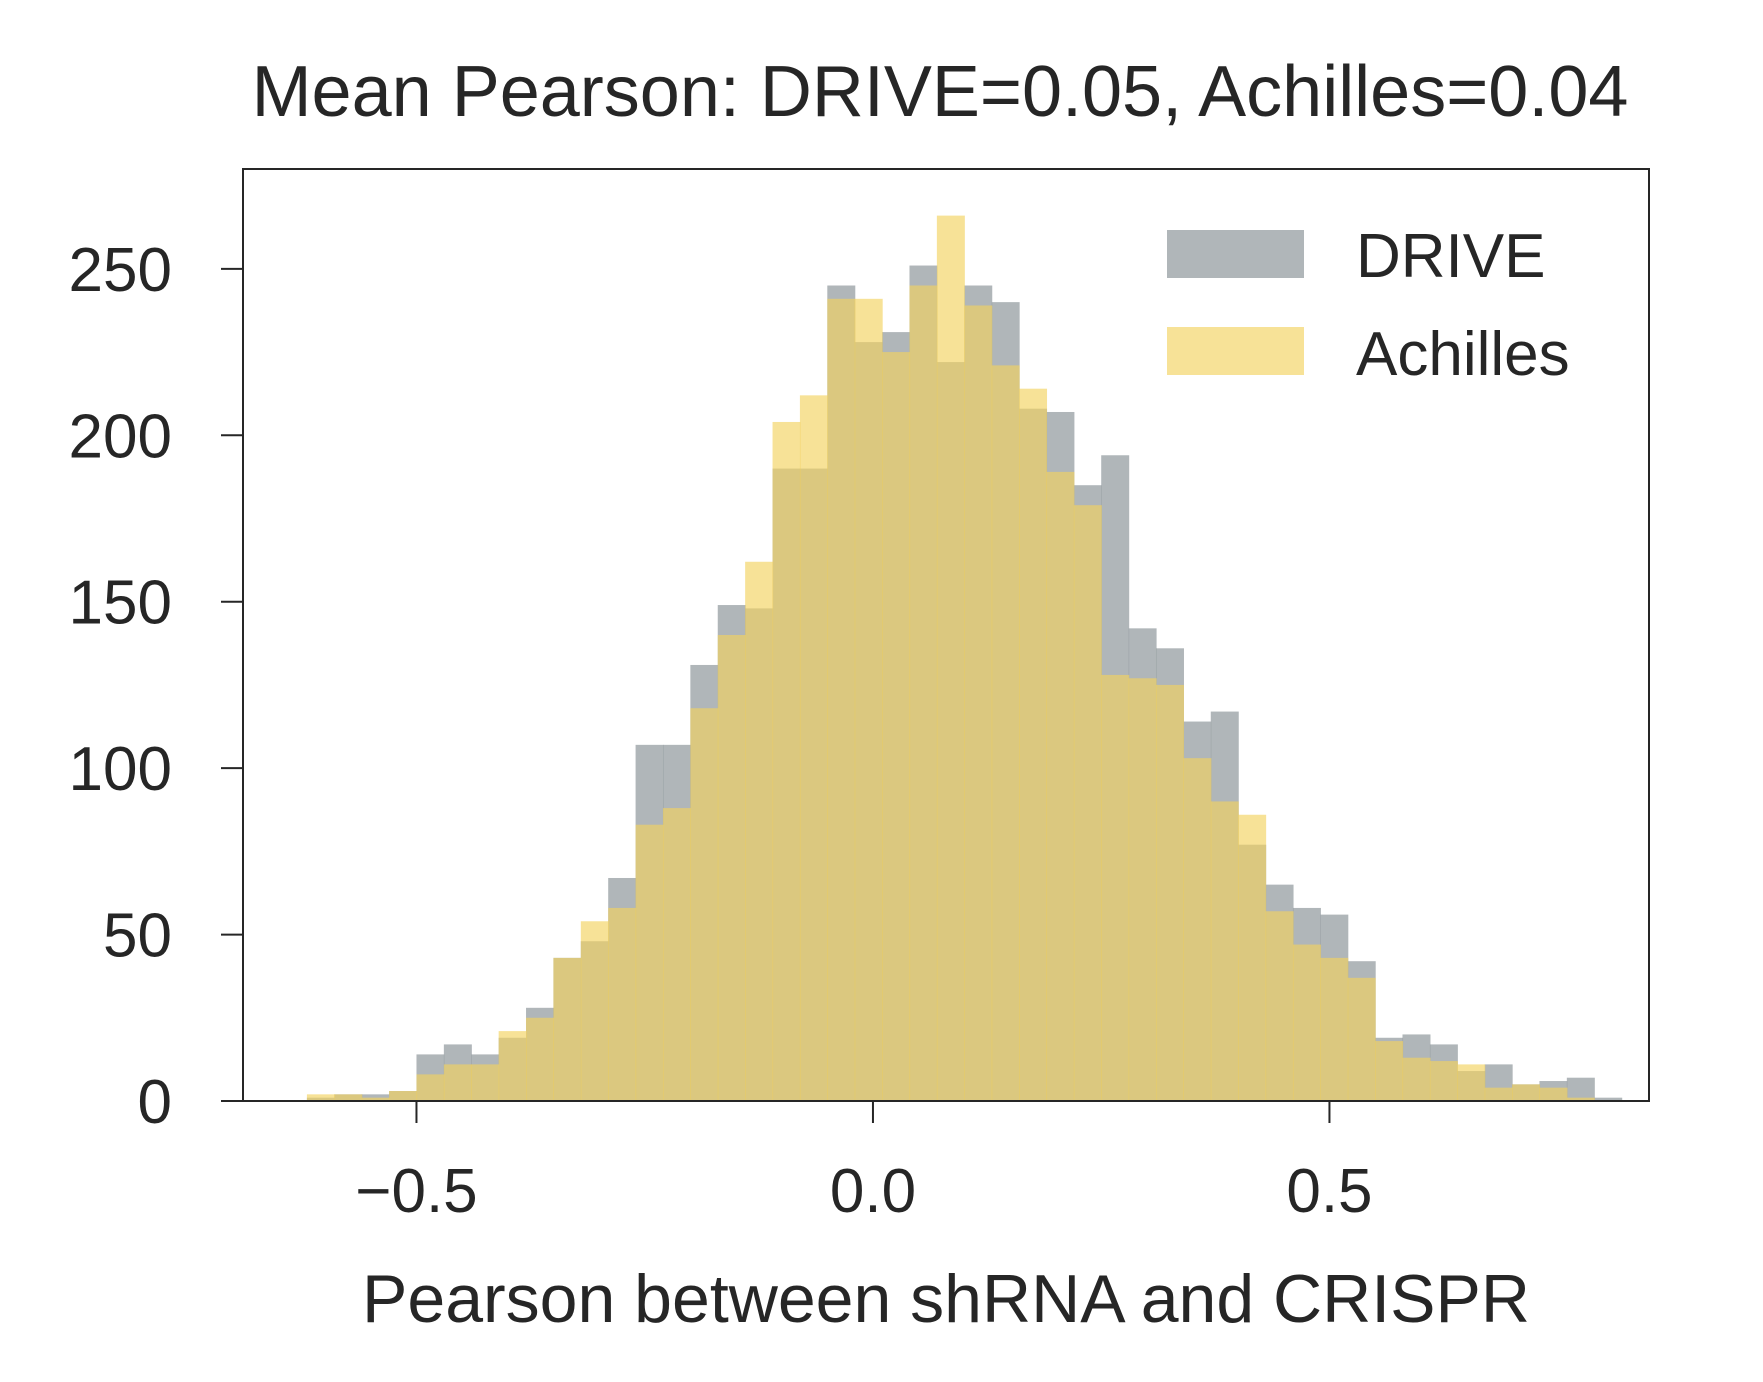 This screenshot has width=1763, height=1382. What do you see at coordinates (1368, 305) in the screenshot?
I see `legend: DRIVE Achilles` at bounding box center [1368, 305].